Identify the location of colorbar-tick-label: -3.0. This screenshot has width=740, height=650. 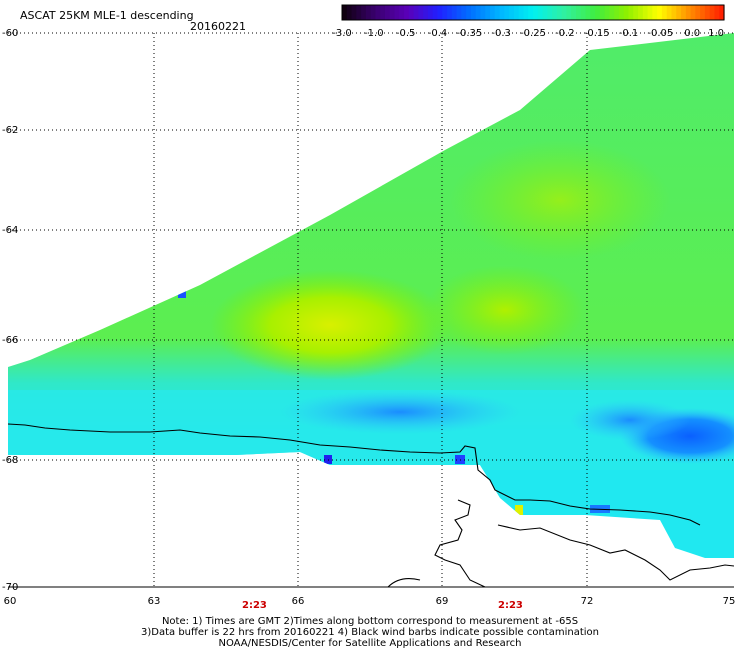
(342, 33).